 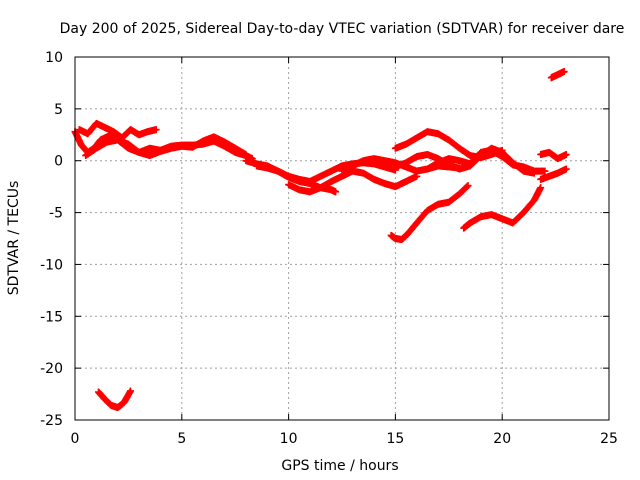 I want to click on y-tick-label: 5, so click(x=58, y=110).